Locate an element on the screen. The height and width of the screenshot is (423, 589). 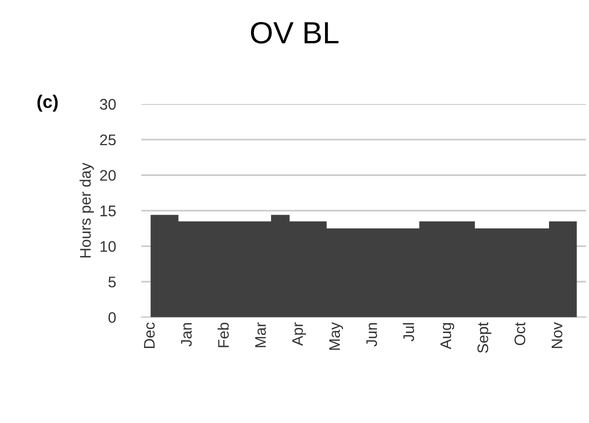
y-tick-label: 10 is located at coordinates (108, 246).